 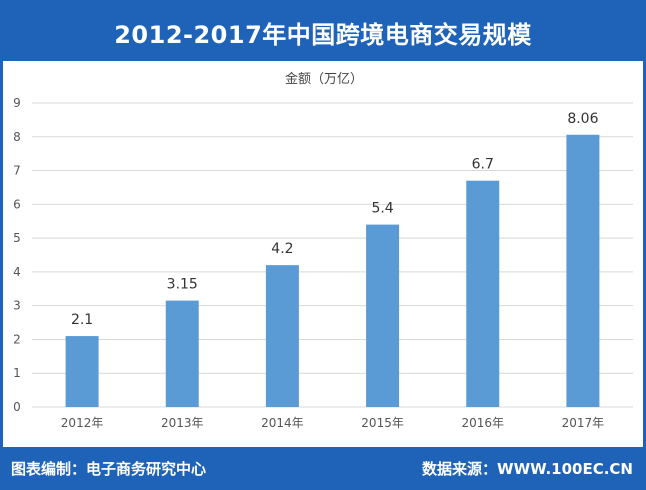 What do you see at coordinates (282, 249) in the screenshot?
I see `bar-value-label: 4.2` at bounding box center [282, 249].